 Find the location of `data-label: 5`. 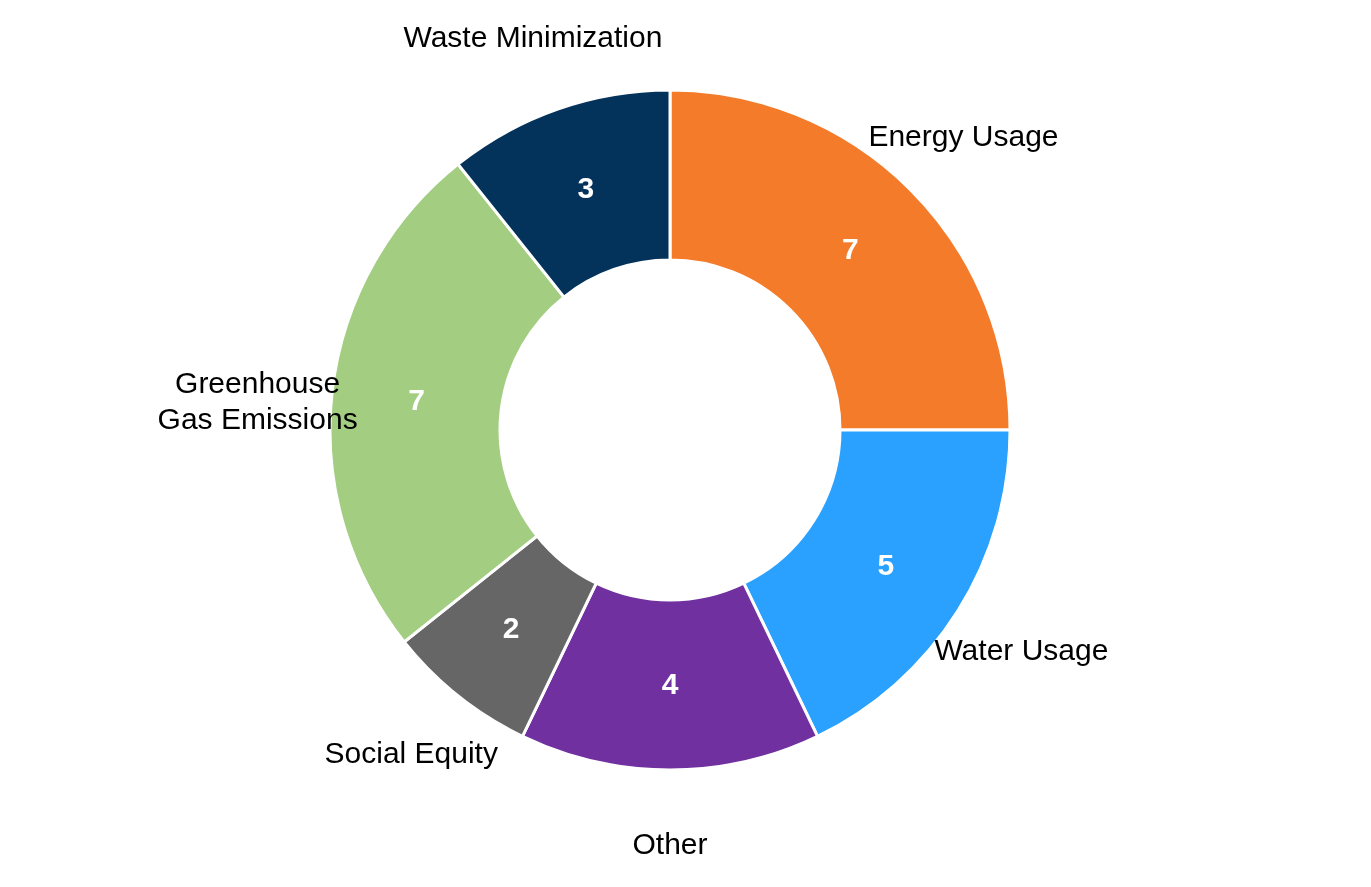

data-label: 5 is located at coordinates (886, 564).